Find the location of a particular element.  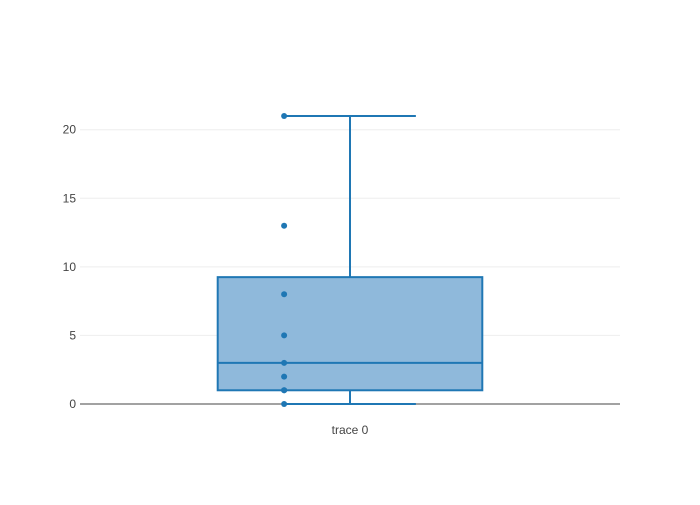

y-tick-label-0: 0 is located at coordinates (72, 404).